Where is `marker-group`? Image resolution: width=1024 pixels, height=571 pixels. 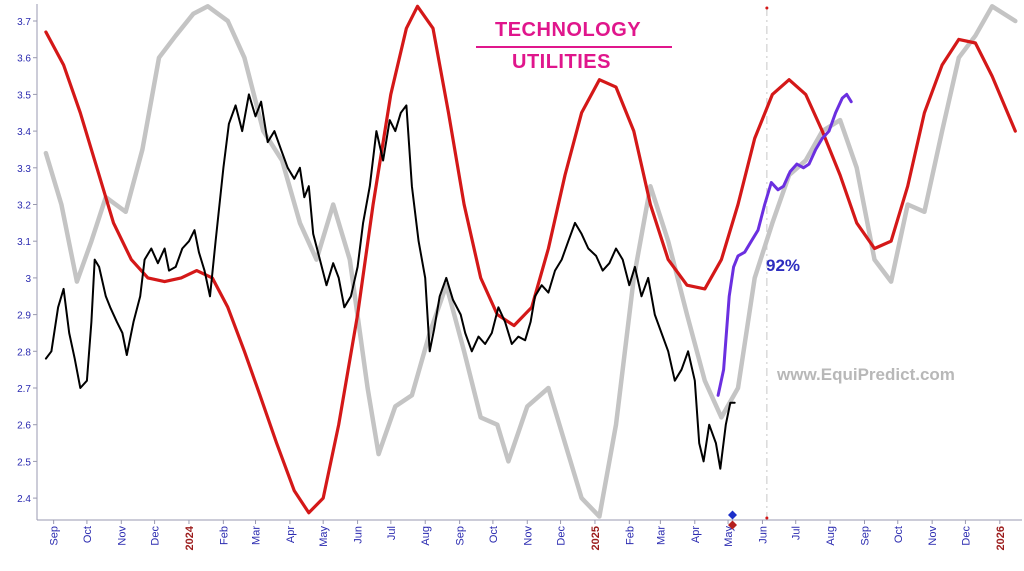 marker-group is located at coordinates (732, 520).